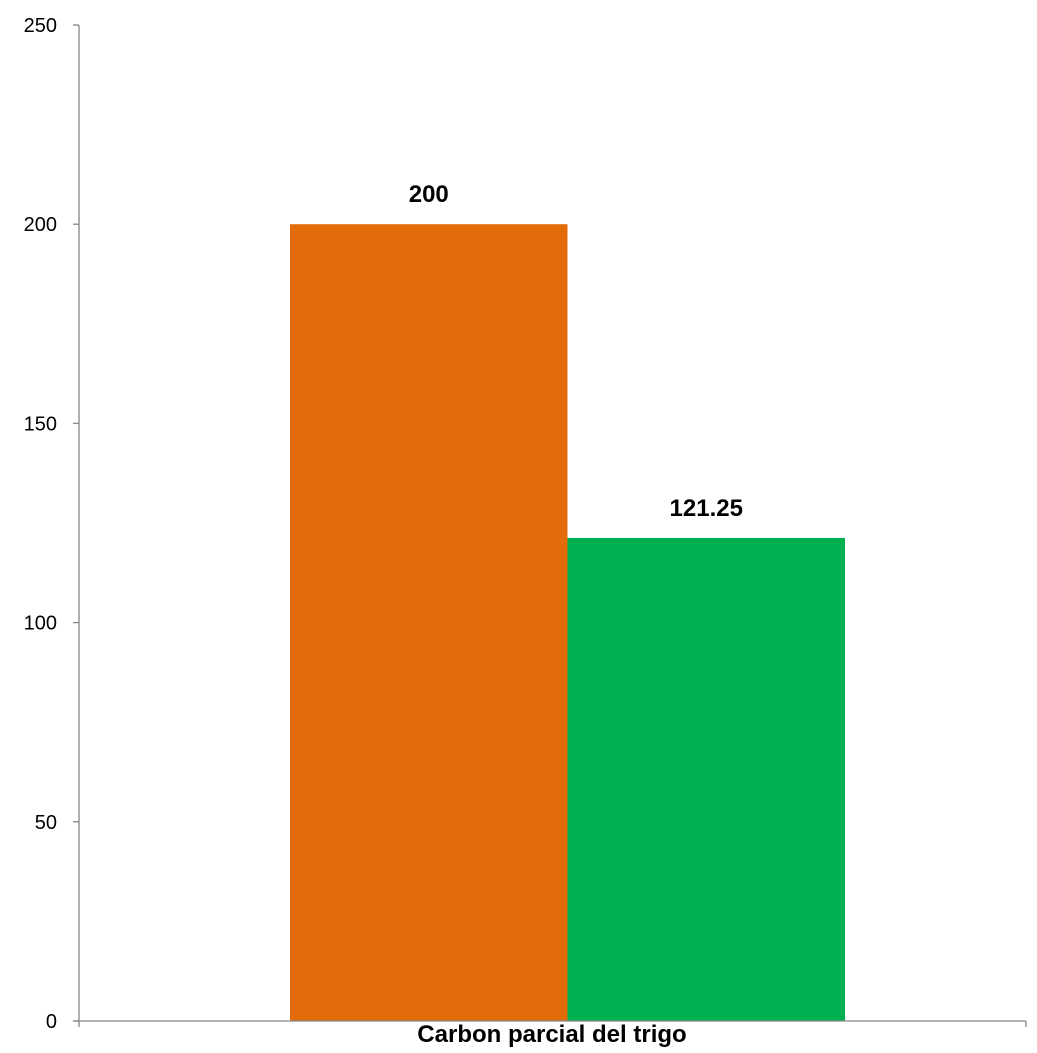 The image size is (1037, 1053). Describe the element at coordinates (40, 26) in the screenshot. I see `y-tick-label: 250` at that location.